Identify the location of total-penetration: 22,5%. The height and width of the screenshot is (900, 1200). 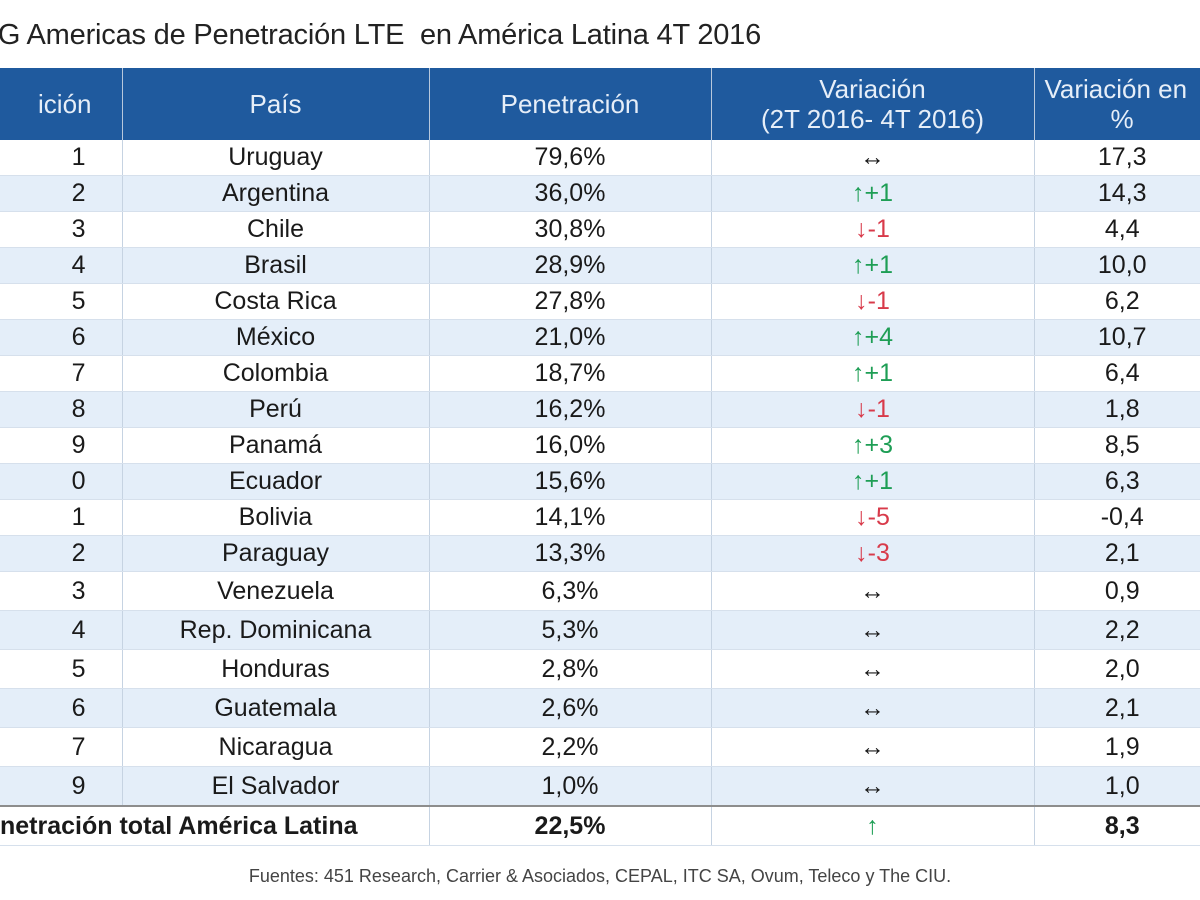
(570, 825).